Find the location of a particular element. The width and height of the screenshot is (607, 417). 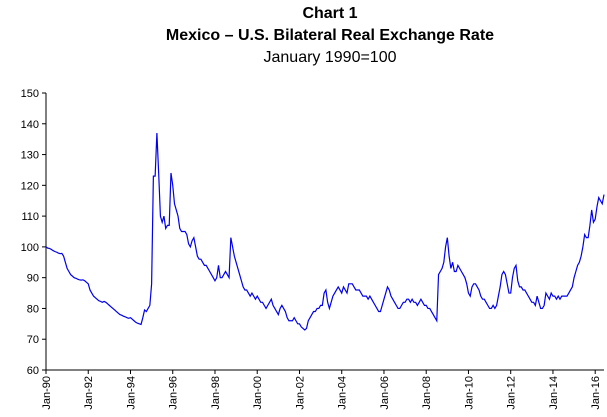

y-tick-label: 80 is located at coordinates (33, 309).